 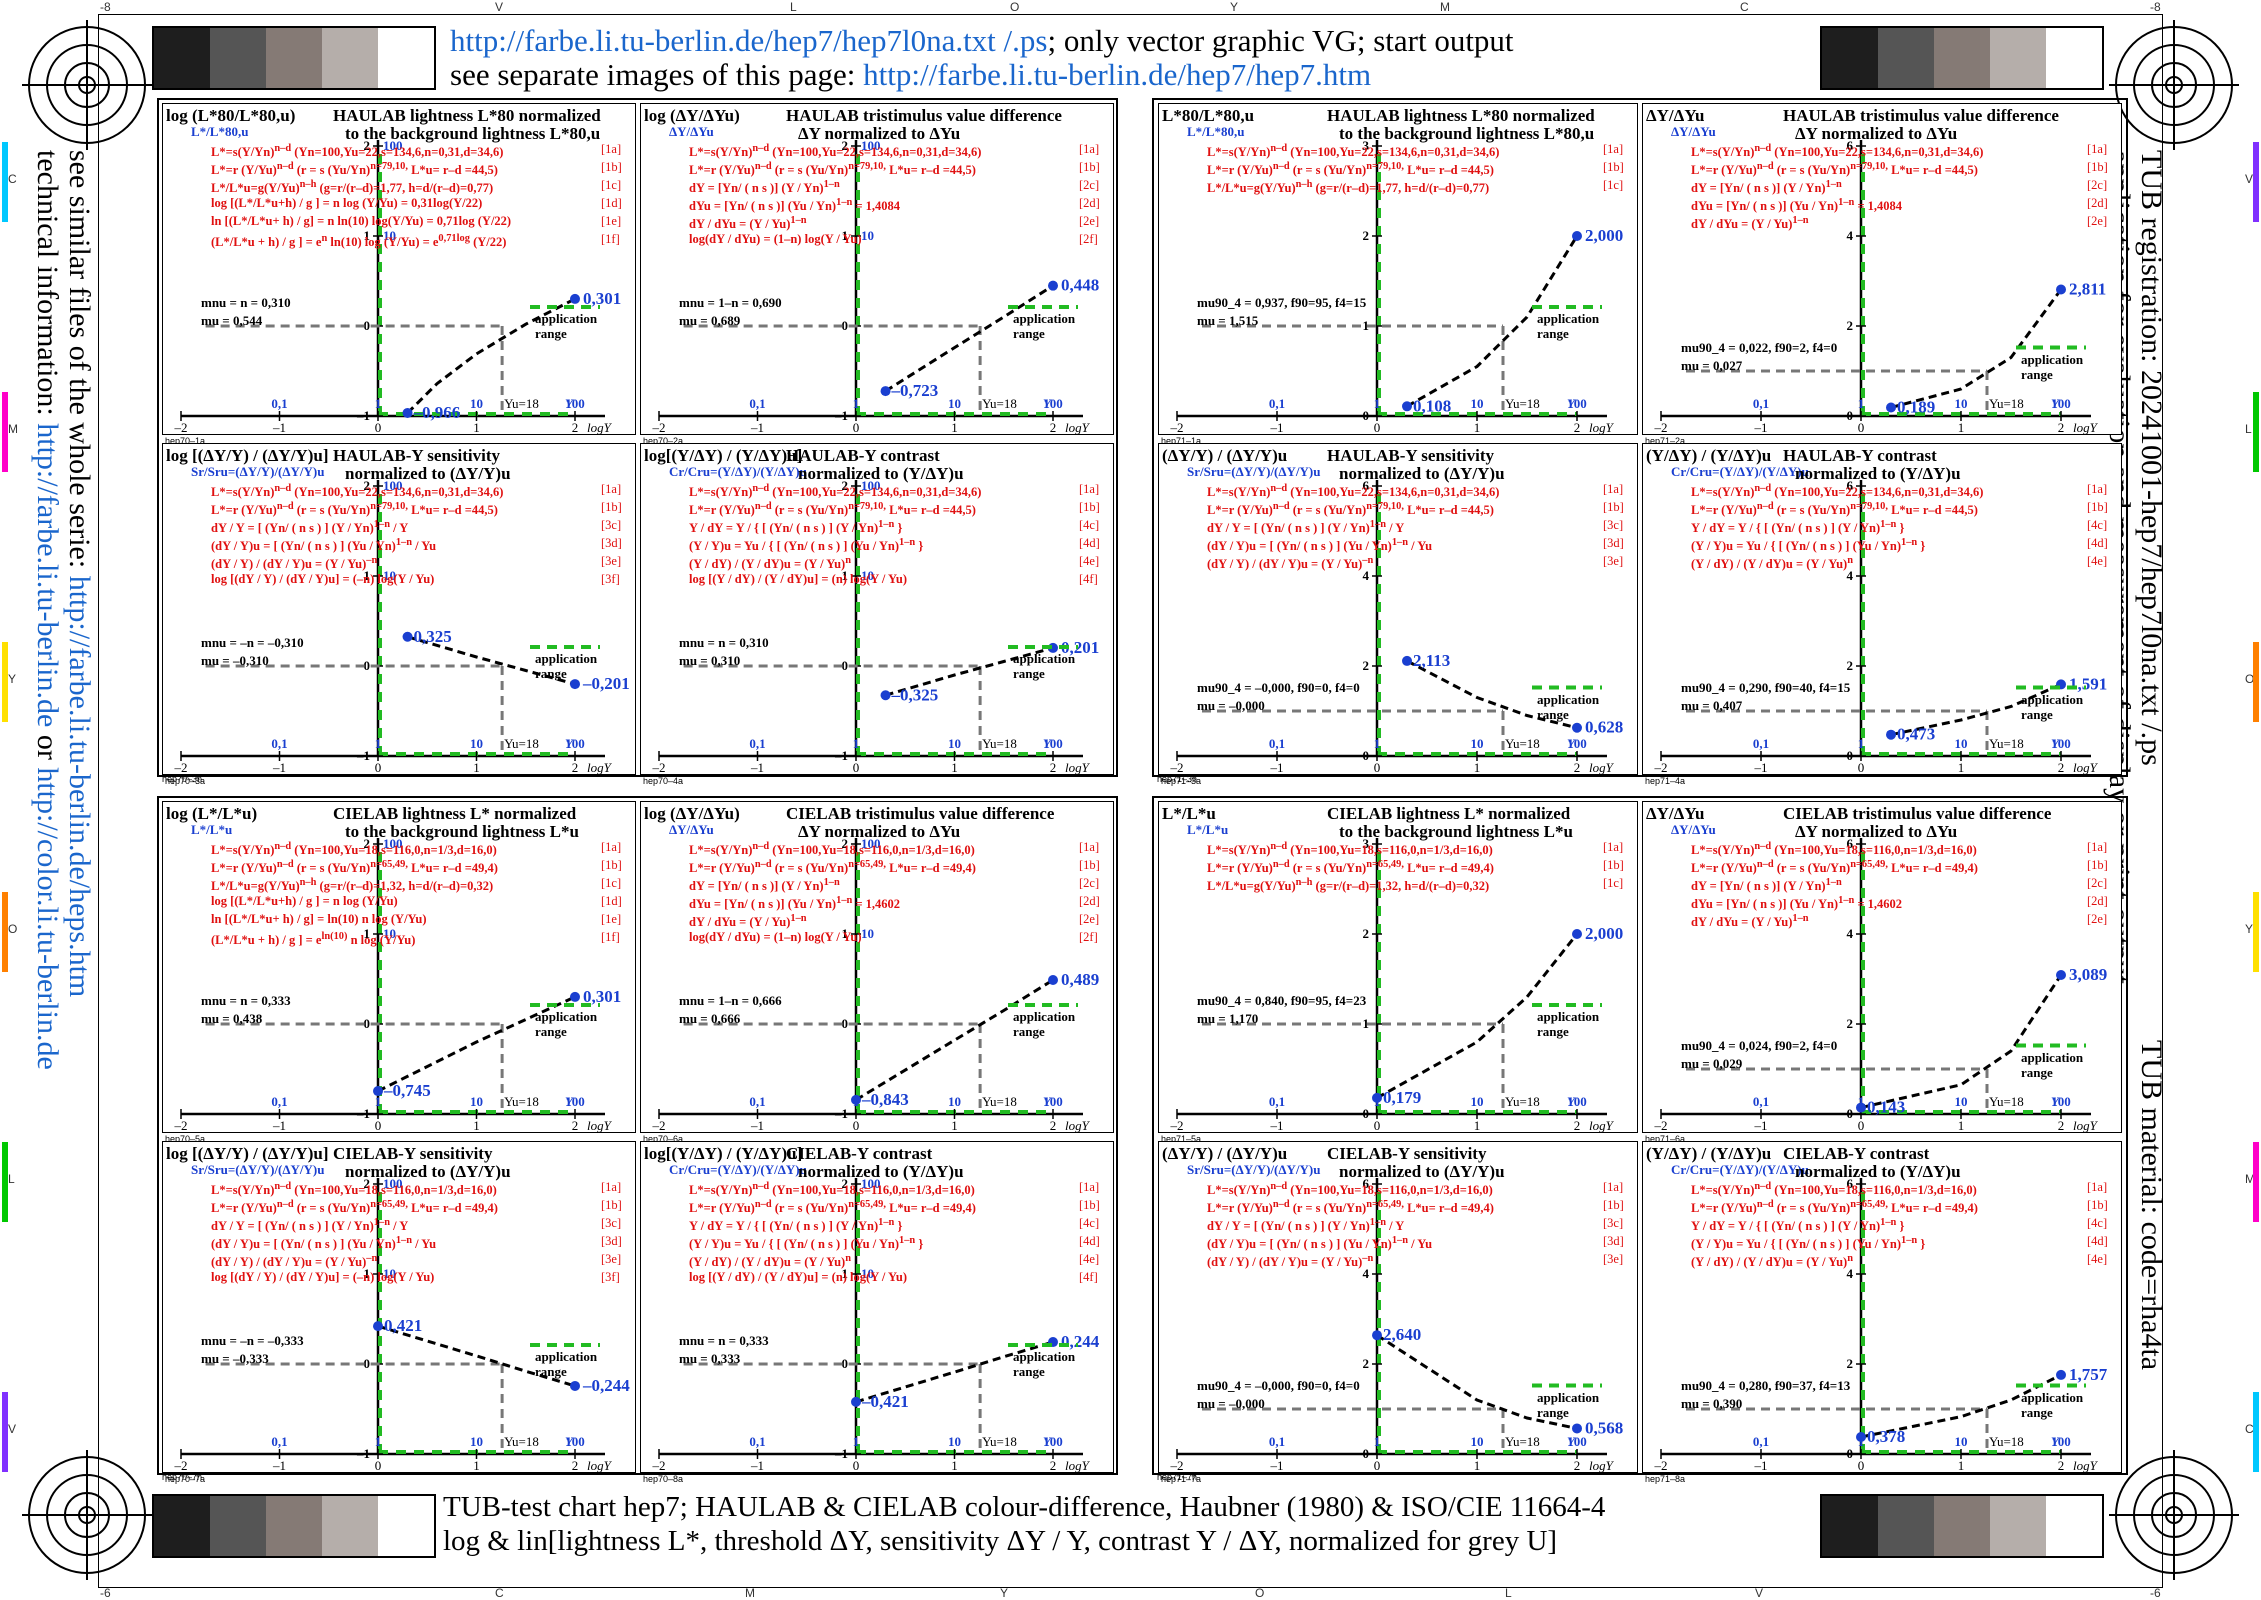 I want to click on panel-equation-number: [4c], so click(x=1089, y=525).